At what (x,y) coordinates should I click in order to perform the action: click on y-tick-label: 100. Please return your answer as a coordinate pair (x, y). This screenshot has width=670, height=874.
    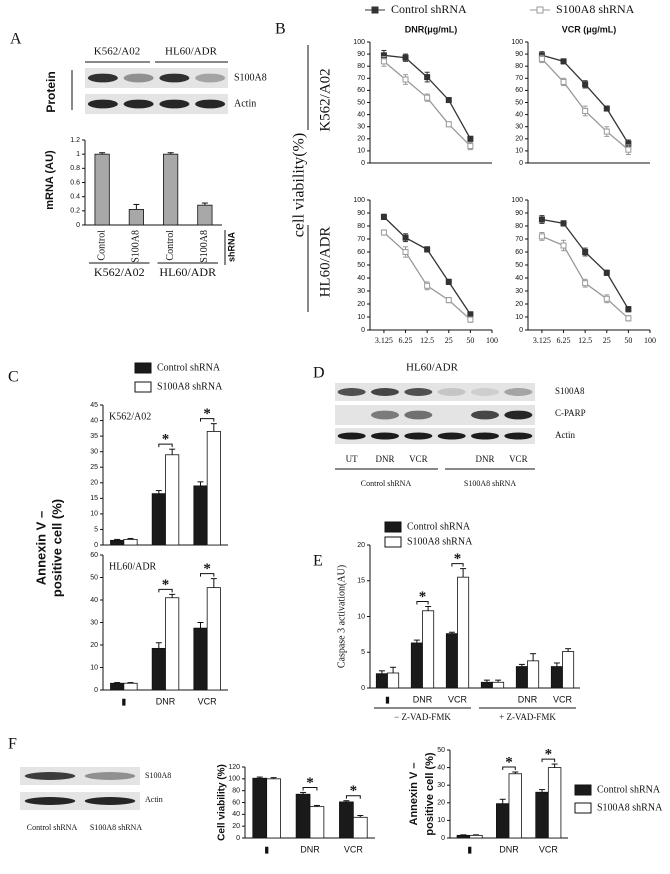
    Looking at the image, I should click on (234, 779).